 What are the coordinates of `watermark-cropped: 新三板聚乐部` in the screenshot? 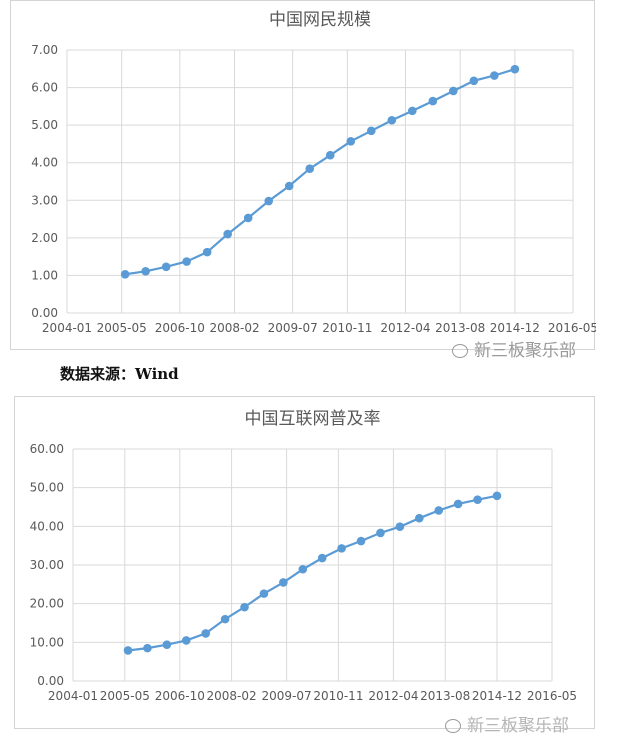 It's located at (507, 723).